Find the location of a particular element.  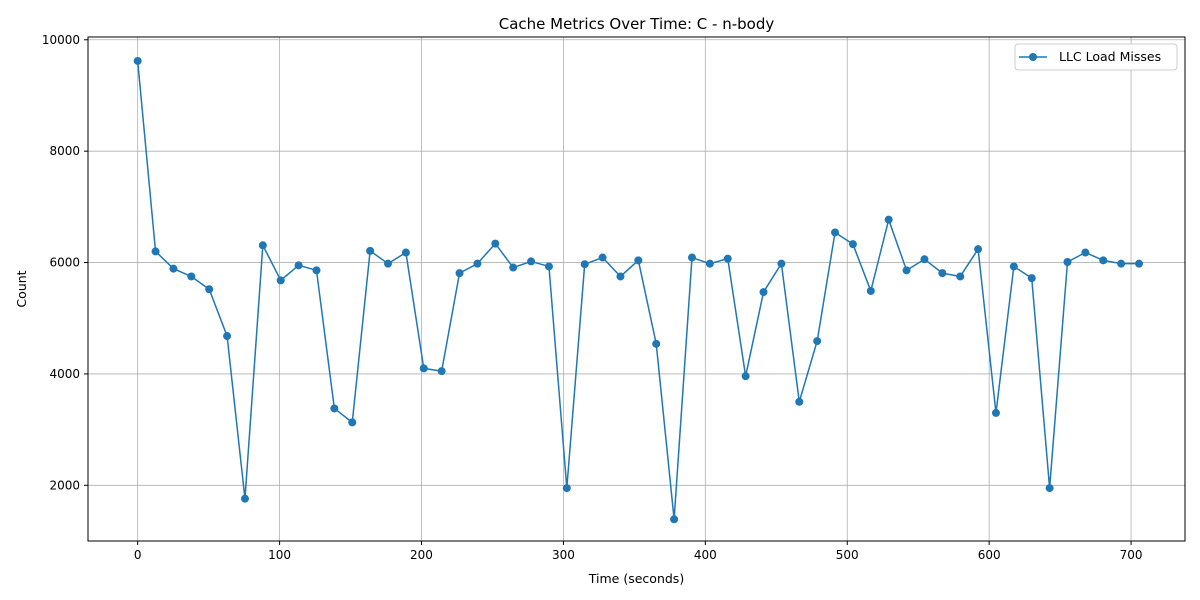

y-tick-label: 4000 is located at coordinates (64, 374).